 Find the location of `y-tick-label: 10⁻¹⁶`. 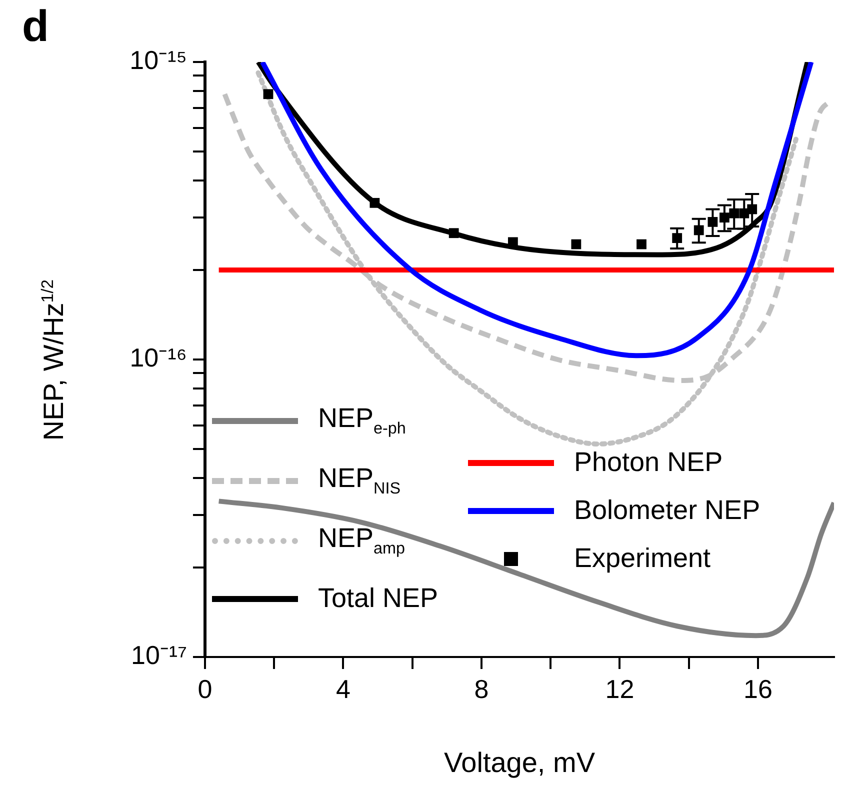

y-tick-label: 10⁻¹⁶ is located at coordinates (158, 357).